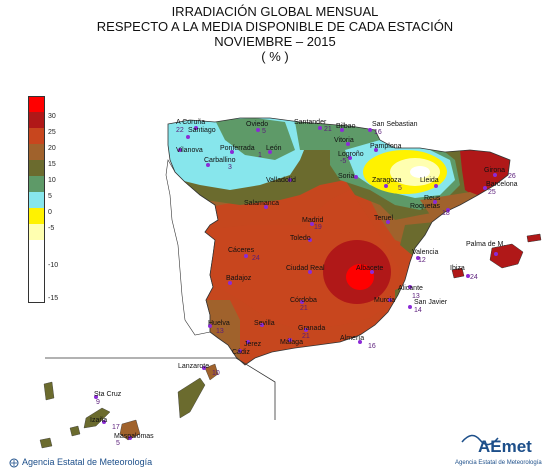 The image size is (550, 476). What do you see at coordinates (386, 146) in the screenshot?
I see `station-label-pamplona: Pamplona` at bounding box center [386, 146].